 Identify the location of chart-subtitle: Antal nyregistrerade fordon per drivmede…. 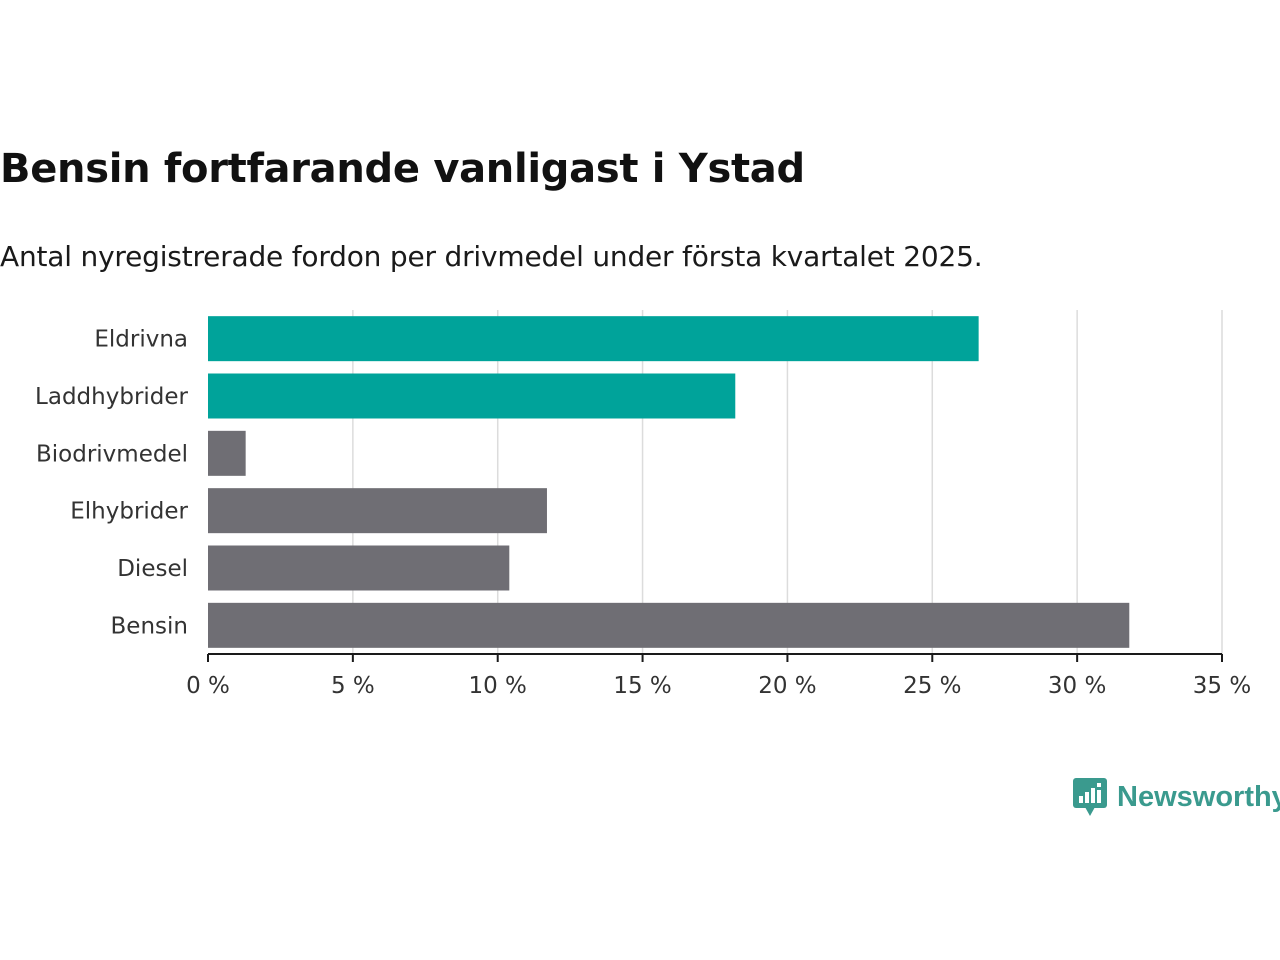
(491, 256).